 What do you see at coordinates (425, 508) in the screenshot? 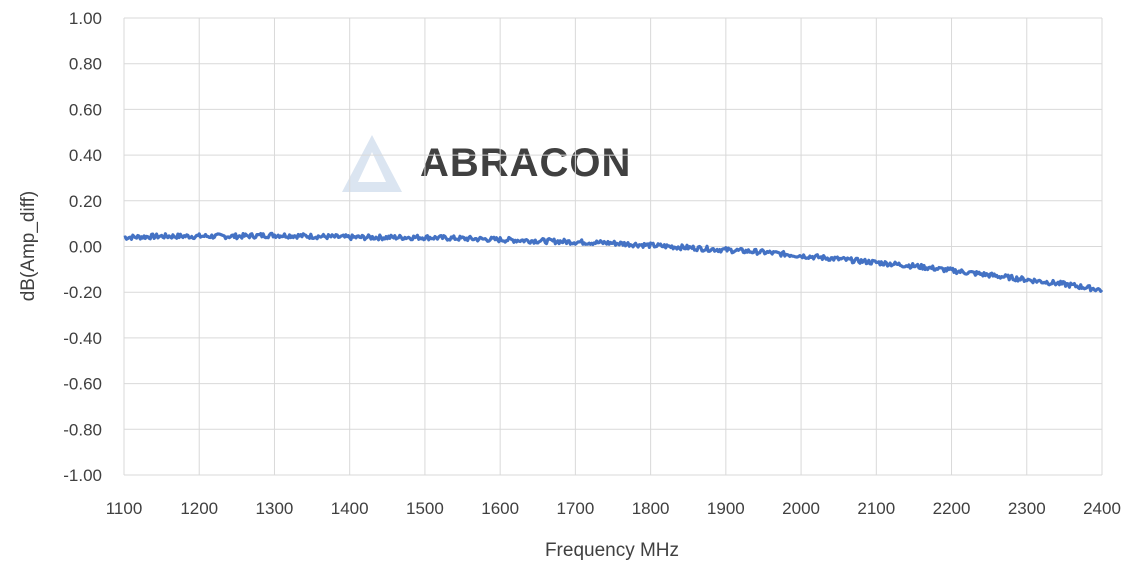
I see `x-tick-label: 1500` at bounding box center [425, 508].